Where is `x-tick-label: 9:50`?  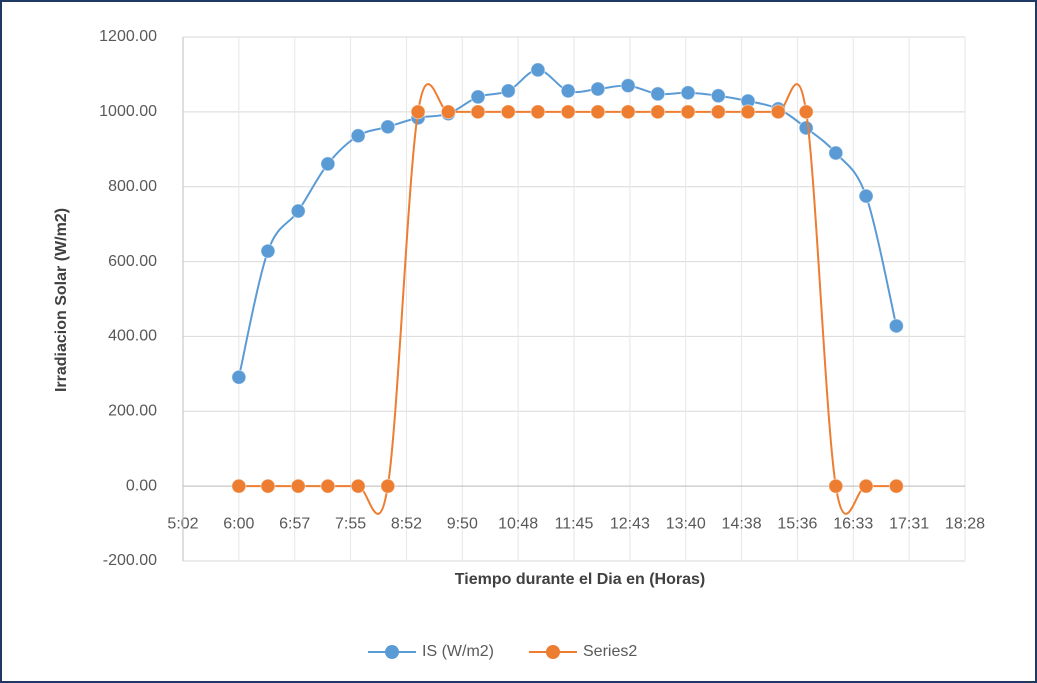 x-tick-label: 9:50 is located at coordinates (462, 523).